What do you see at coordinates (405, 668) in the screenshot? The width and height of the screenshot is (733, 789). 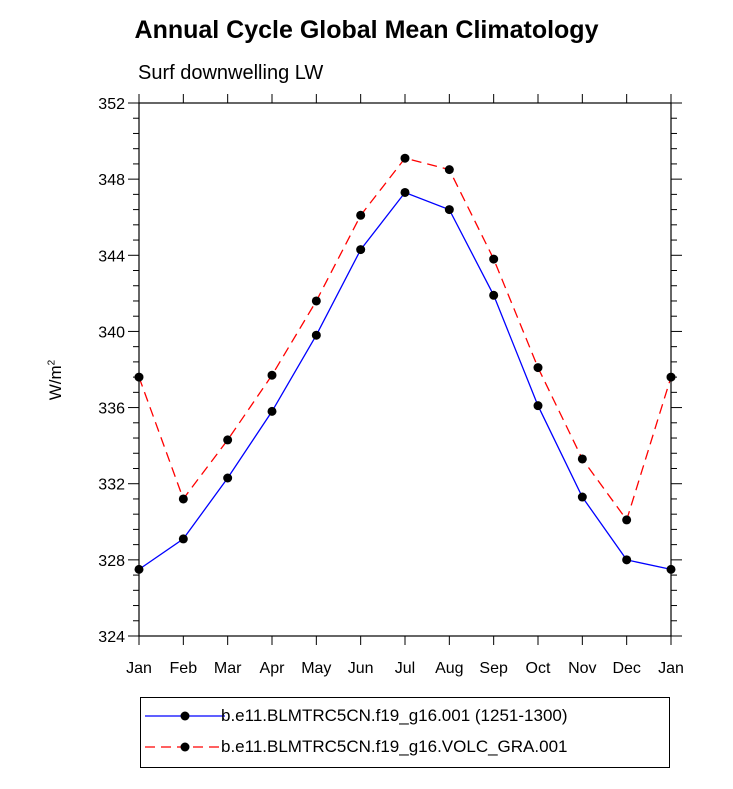 I see `x-tick-label: Jul` at bounding box center [405, 668].